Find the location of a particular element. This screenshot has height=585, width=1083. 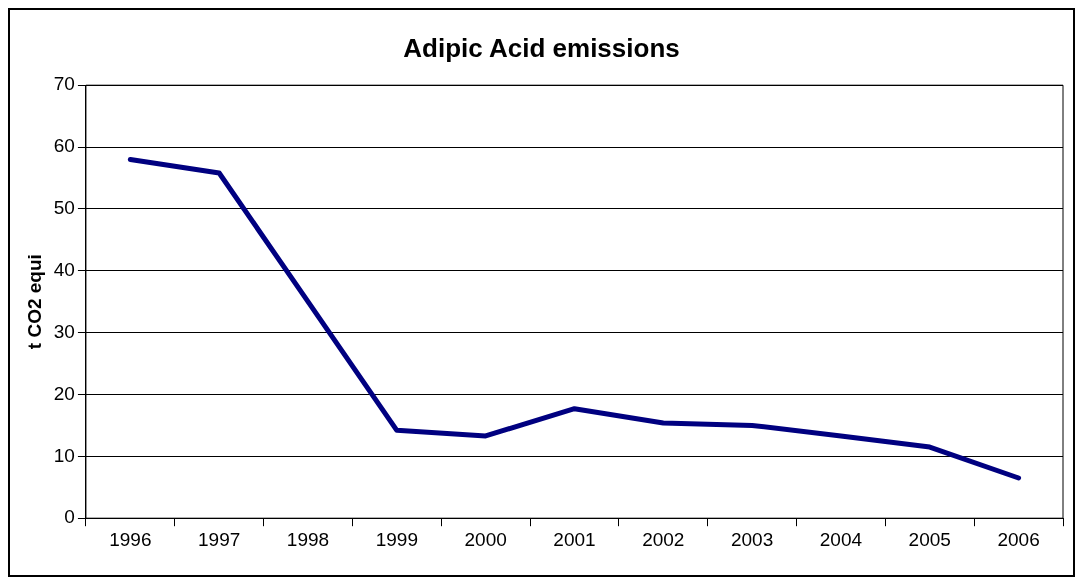

y-tick-label: 70 is located at coordinates (64, 84).